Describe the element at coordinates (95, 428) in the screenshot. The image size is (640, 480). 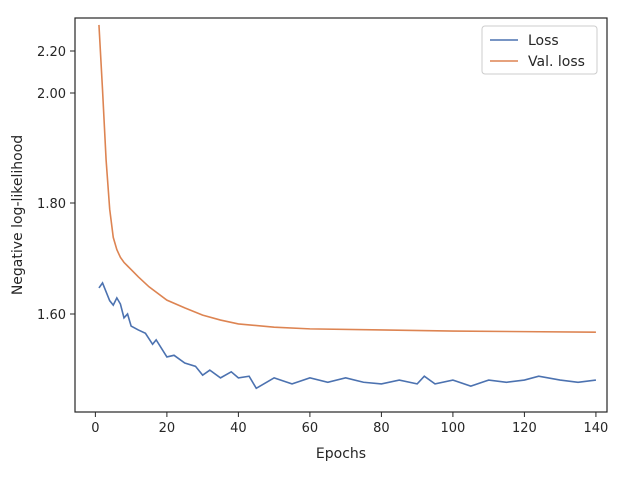
I see `x-tick-label: 0` at that location.